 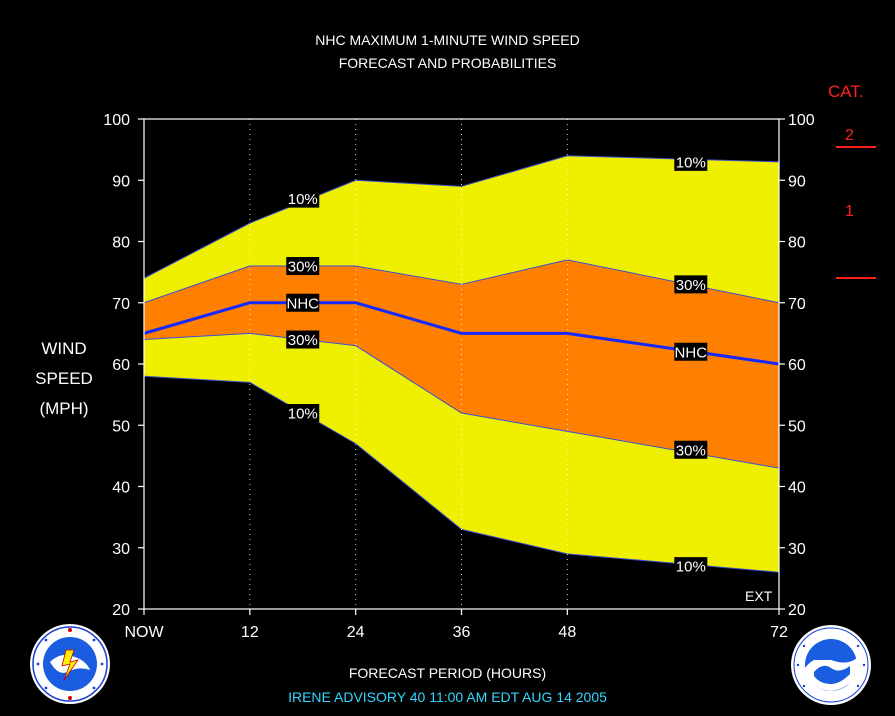 What do you see at coordinates (567, 632) in the screenshot?
I see `x-tick-label: 48` at bounding box center [567, 632].